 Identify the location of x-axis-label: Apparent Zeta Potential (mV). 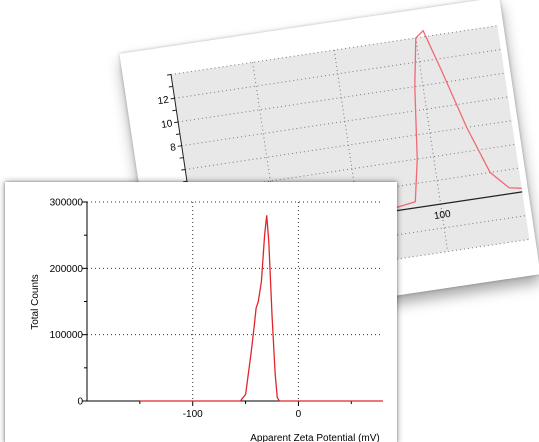
(315, 437).